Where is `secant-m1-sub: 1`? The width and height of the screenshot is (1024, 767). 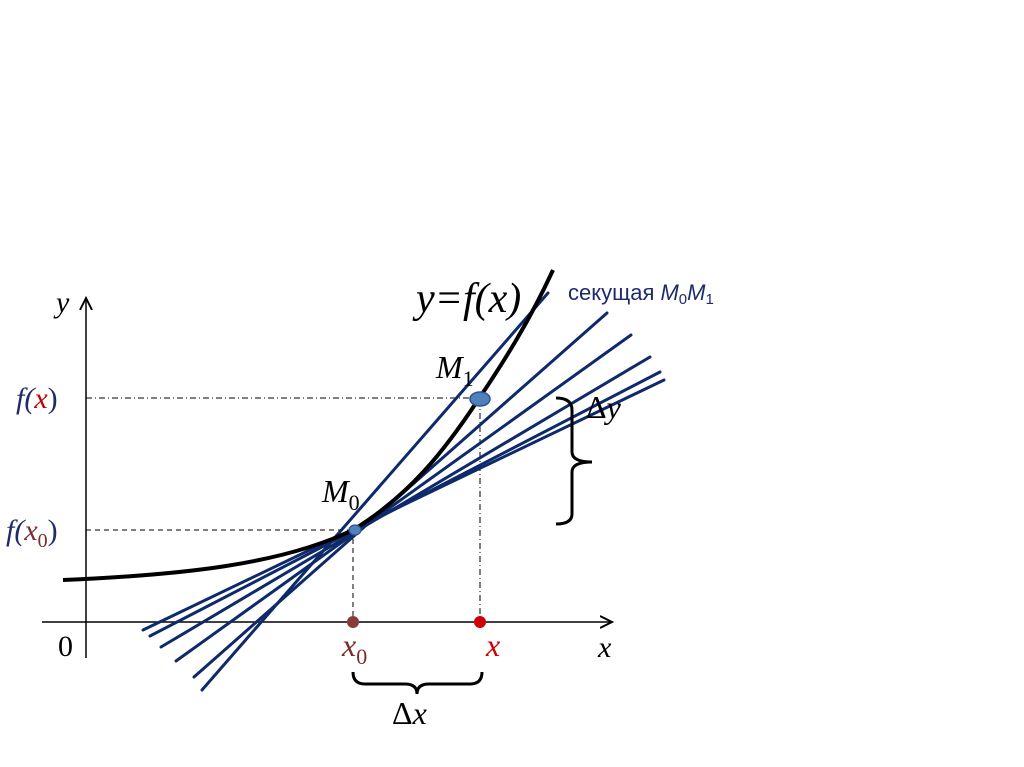 secant-m1-sub: 1 is located at coordinates (709, 299).